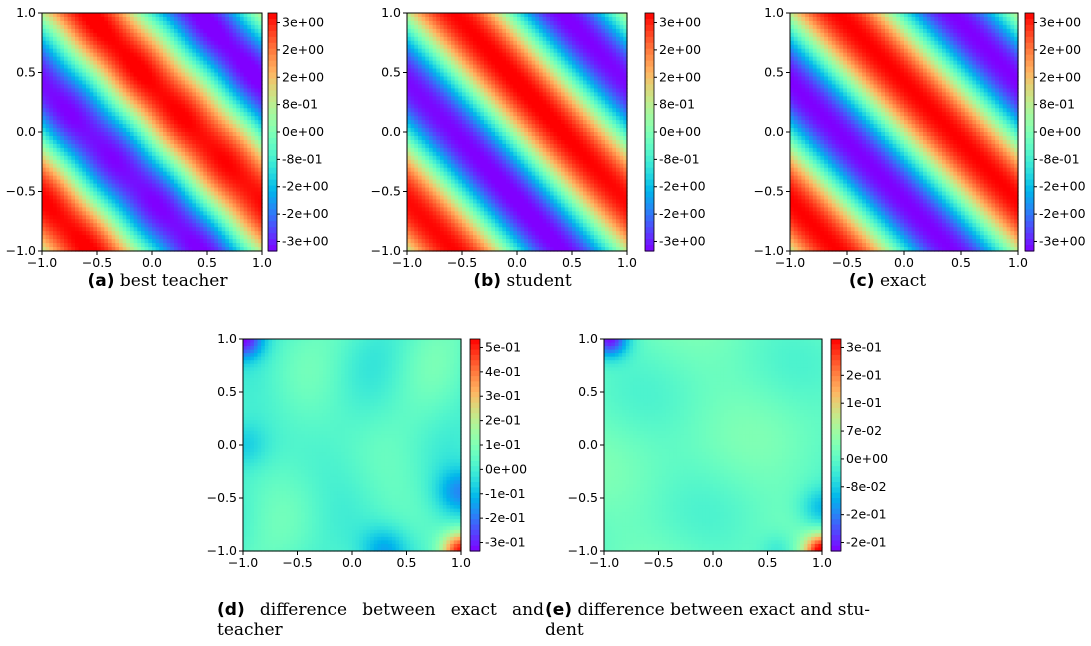  Describe the element at coordinates (572, 262) in the screenshot. I see `x-tick-label-b: 0.5` at that location.